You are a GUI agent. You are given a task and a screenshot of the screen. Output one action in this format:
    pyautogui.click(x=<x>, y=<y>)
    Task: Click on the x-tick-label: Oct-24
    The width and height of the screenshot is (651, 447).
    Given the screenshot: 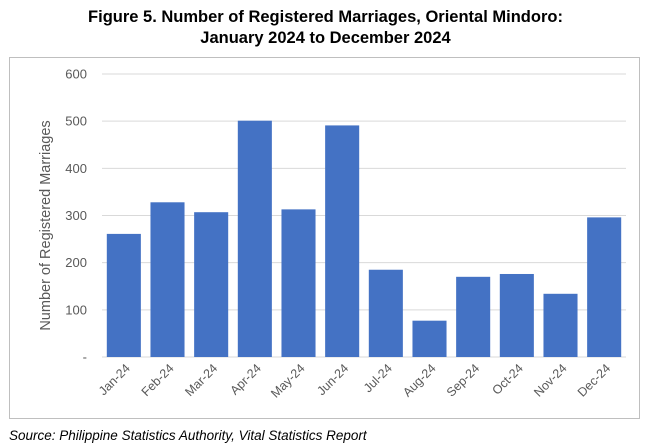 What is the action you would take?
    pyautogui.click(x=508, y=379)
    